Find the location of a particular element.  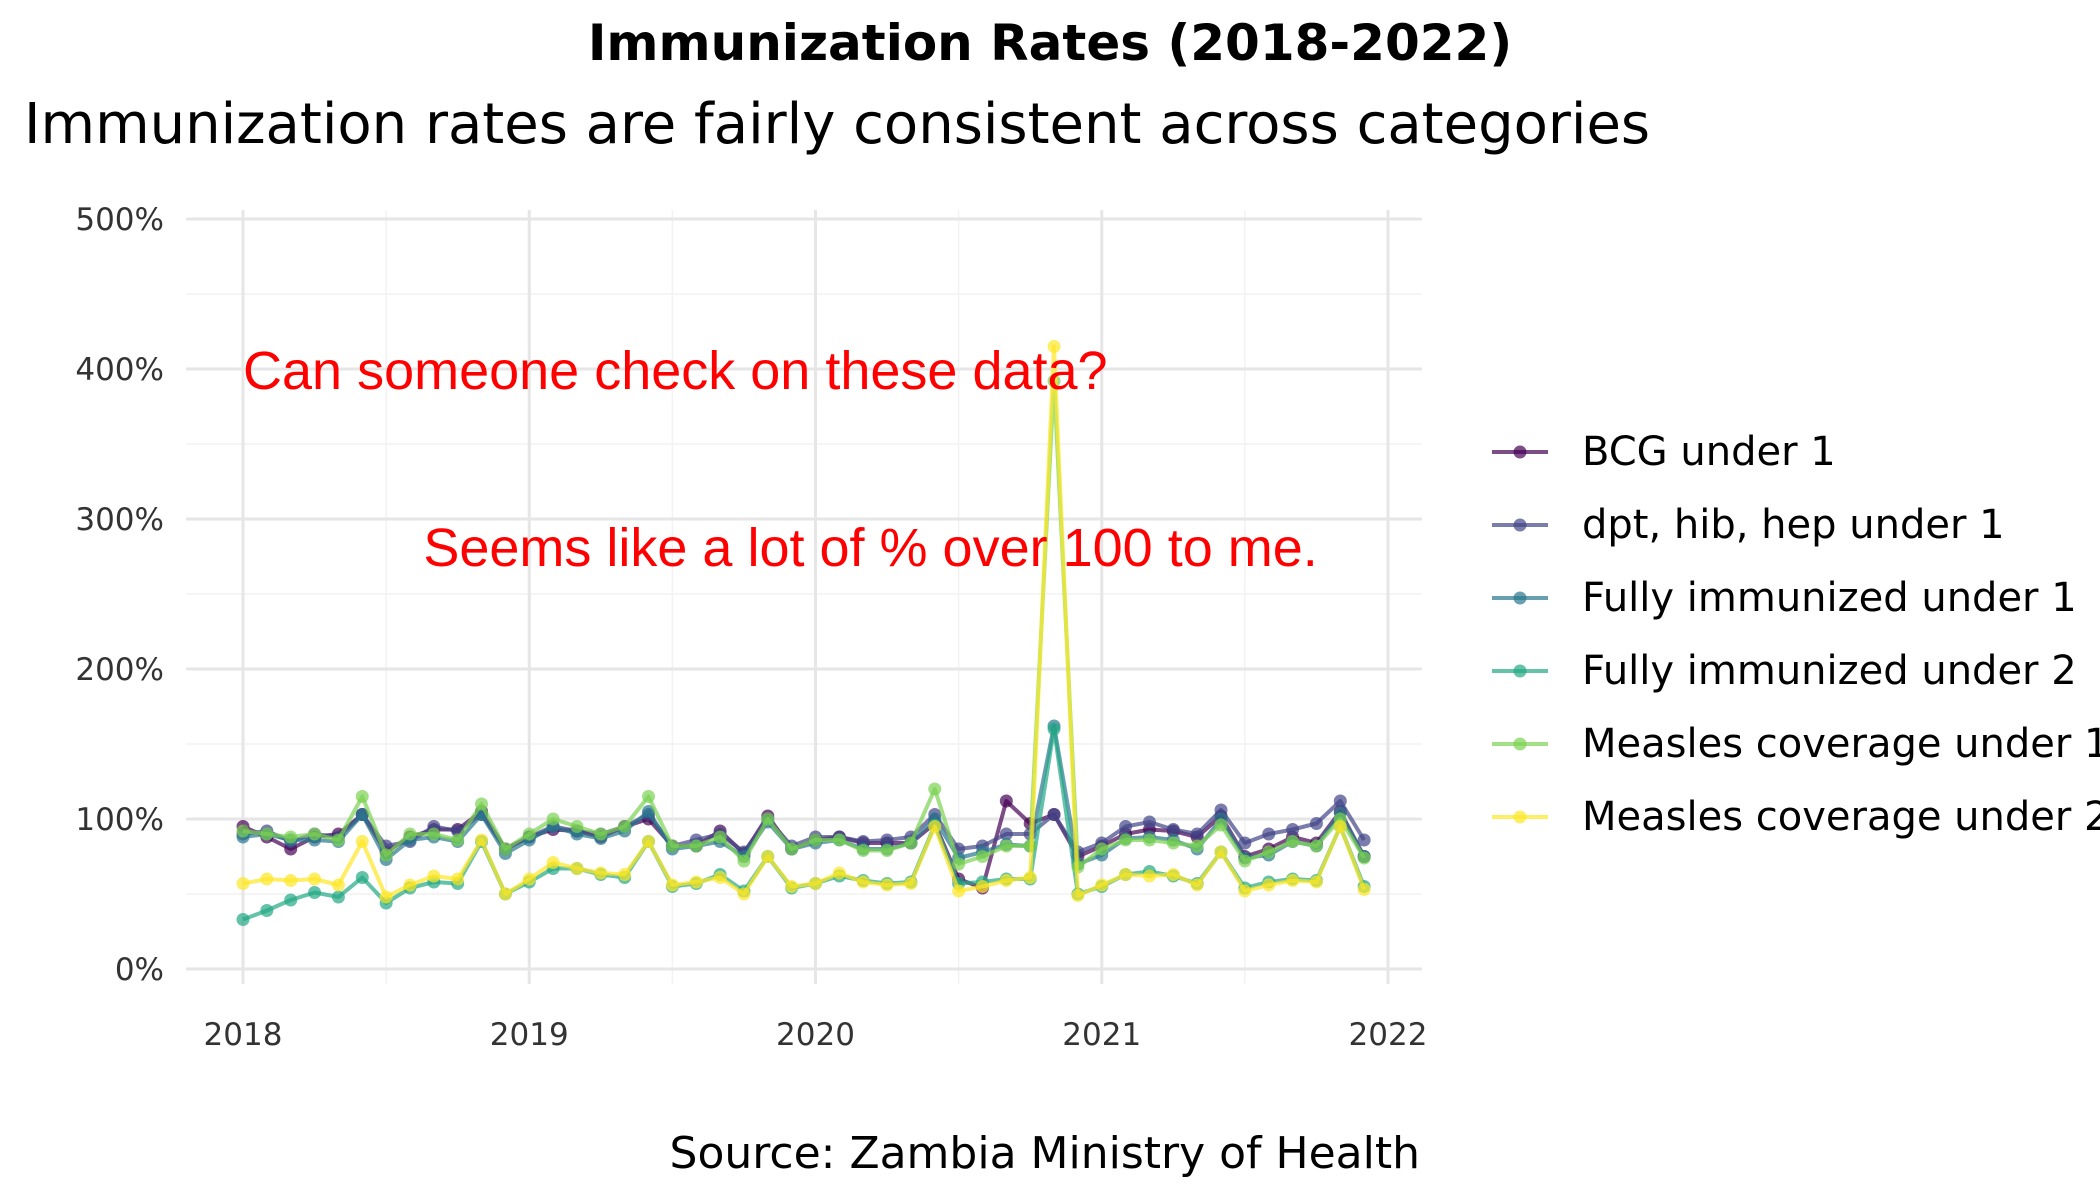

legend-label: Measles coverage under 1 is located at coordinates (1841, 743).